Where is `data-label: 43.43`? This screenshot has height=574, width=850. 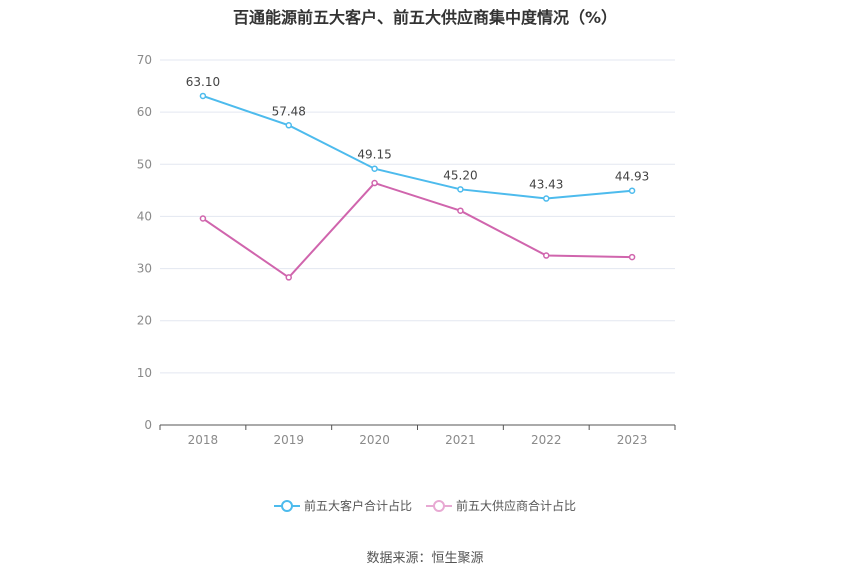 data-label: 43.43 is located at coordinates (546, 185).